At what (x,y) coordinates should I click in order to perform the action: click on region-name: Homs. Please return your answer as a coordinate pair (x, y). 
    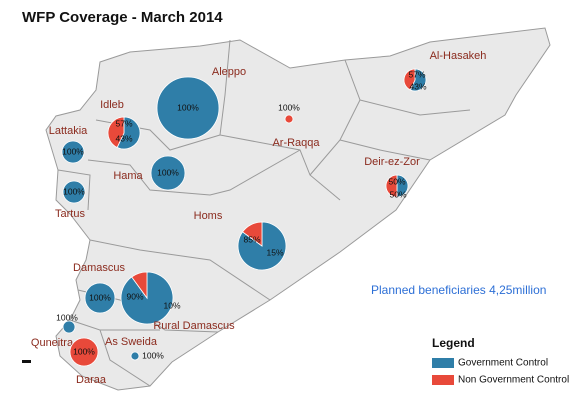
    Looking at the image, I should click on (208, 216).